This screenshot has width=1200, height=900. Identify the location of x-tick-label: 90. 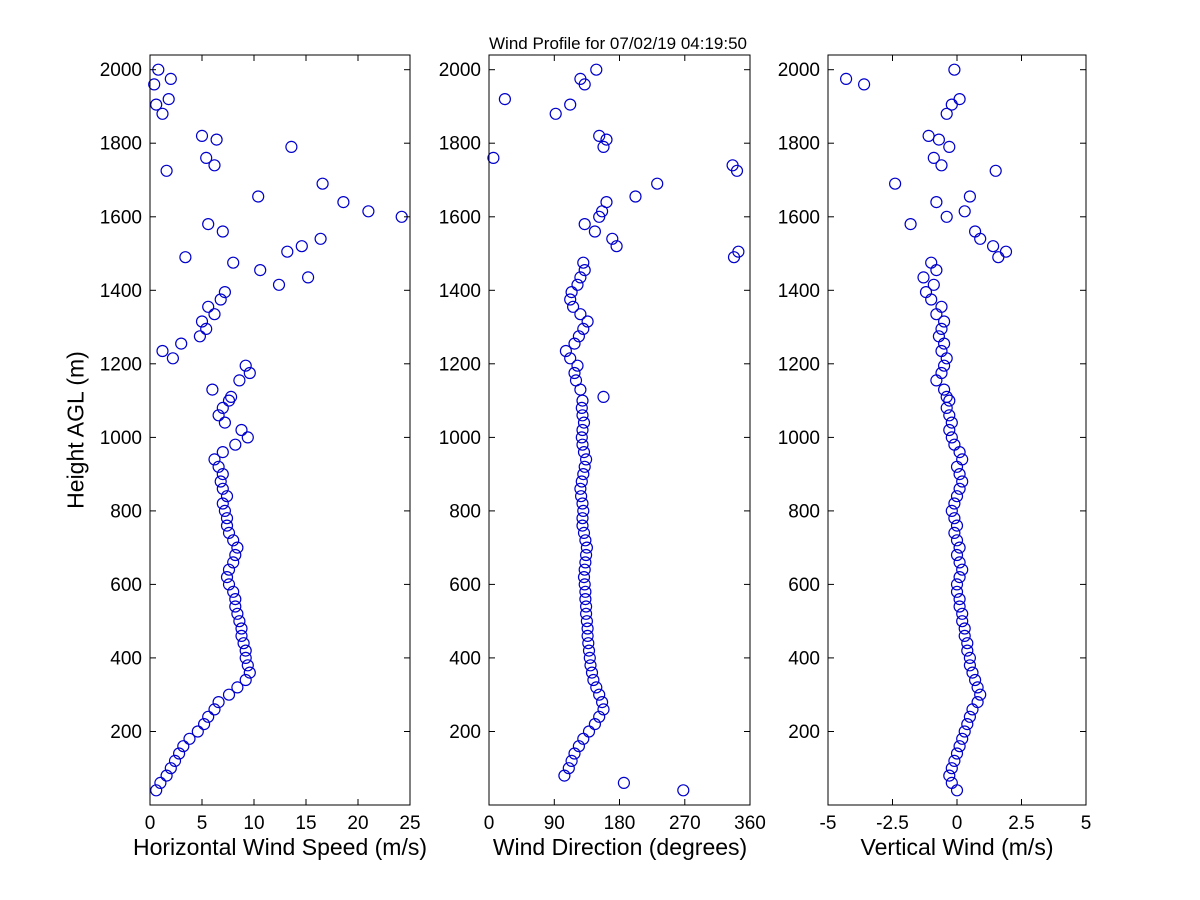
(554, 823).